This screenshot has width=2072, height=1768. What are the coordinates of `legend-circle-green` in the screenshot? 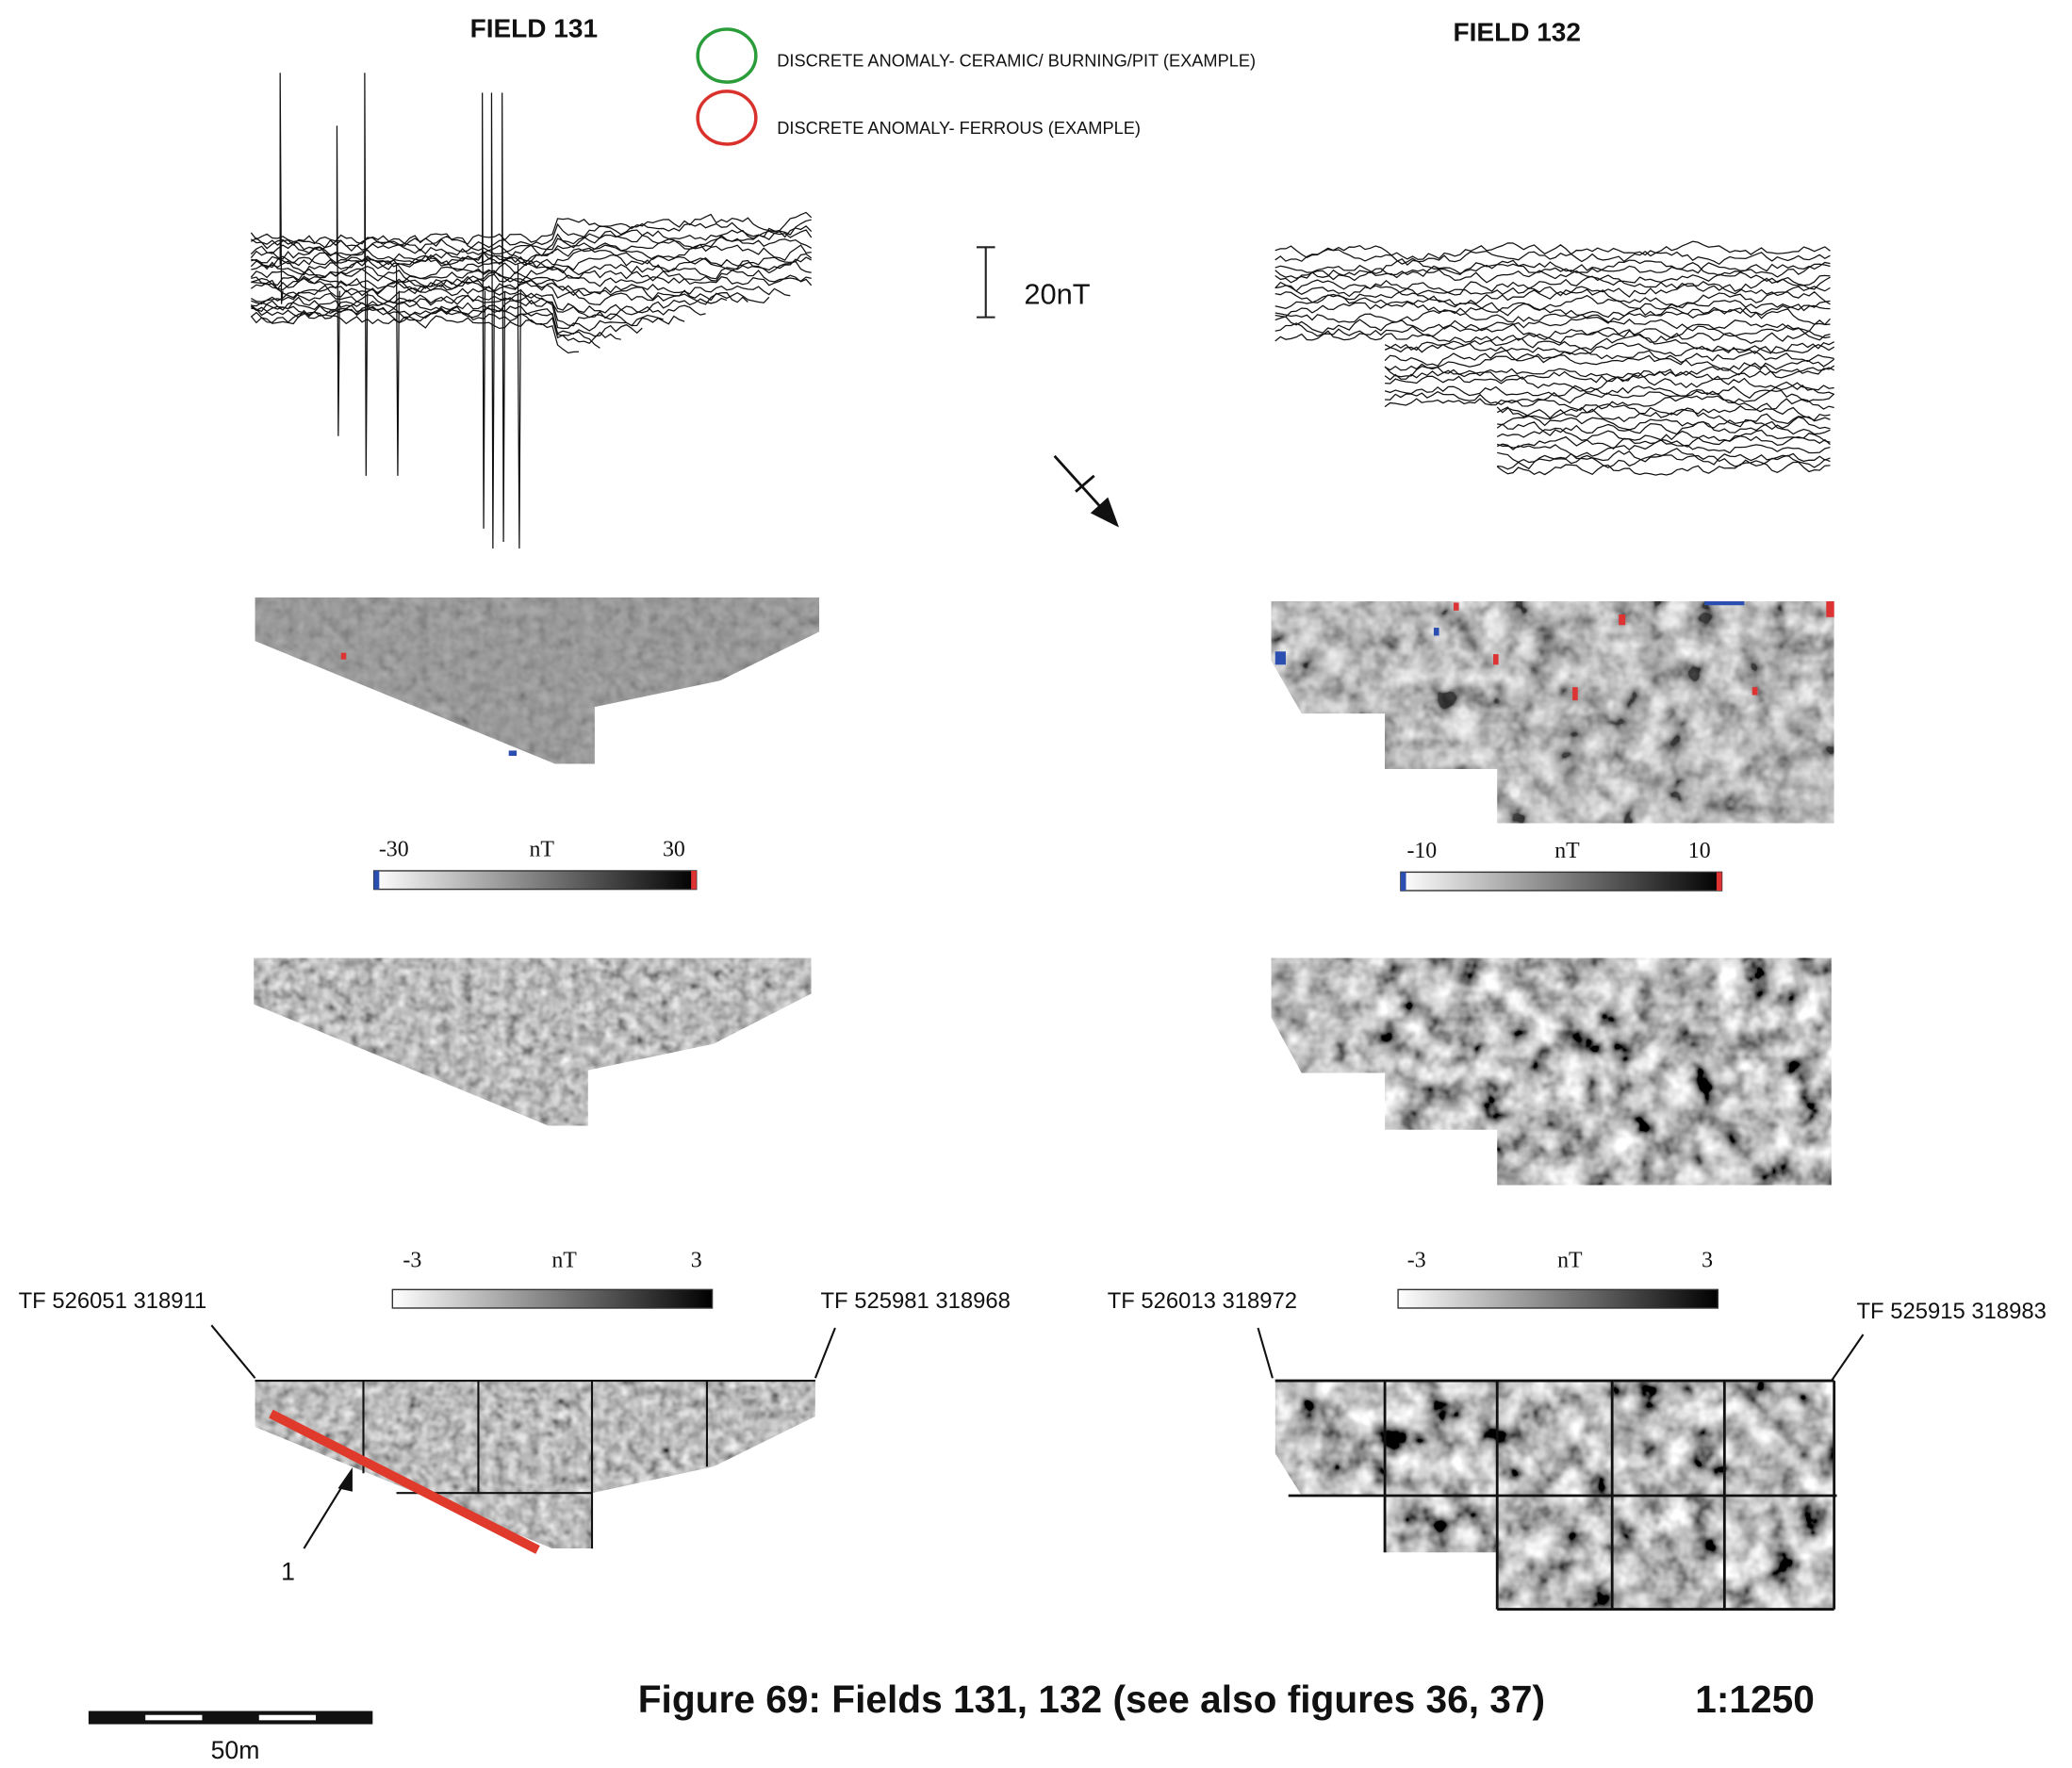 It's located at (727, 55).